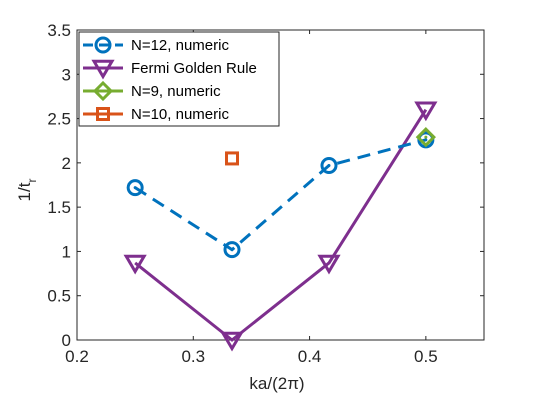 Image resolution: width=534 pixels, height=400 pixels. Describe the element at coordinates (59, 207) in the screenshot. I see `y-tick-label: 1.5` at that location.